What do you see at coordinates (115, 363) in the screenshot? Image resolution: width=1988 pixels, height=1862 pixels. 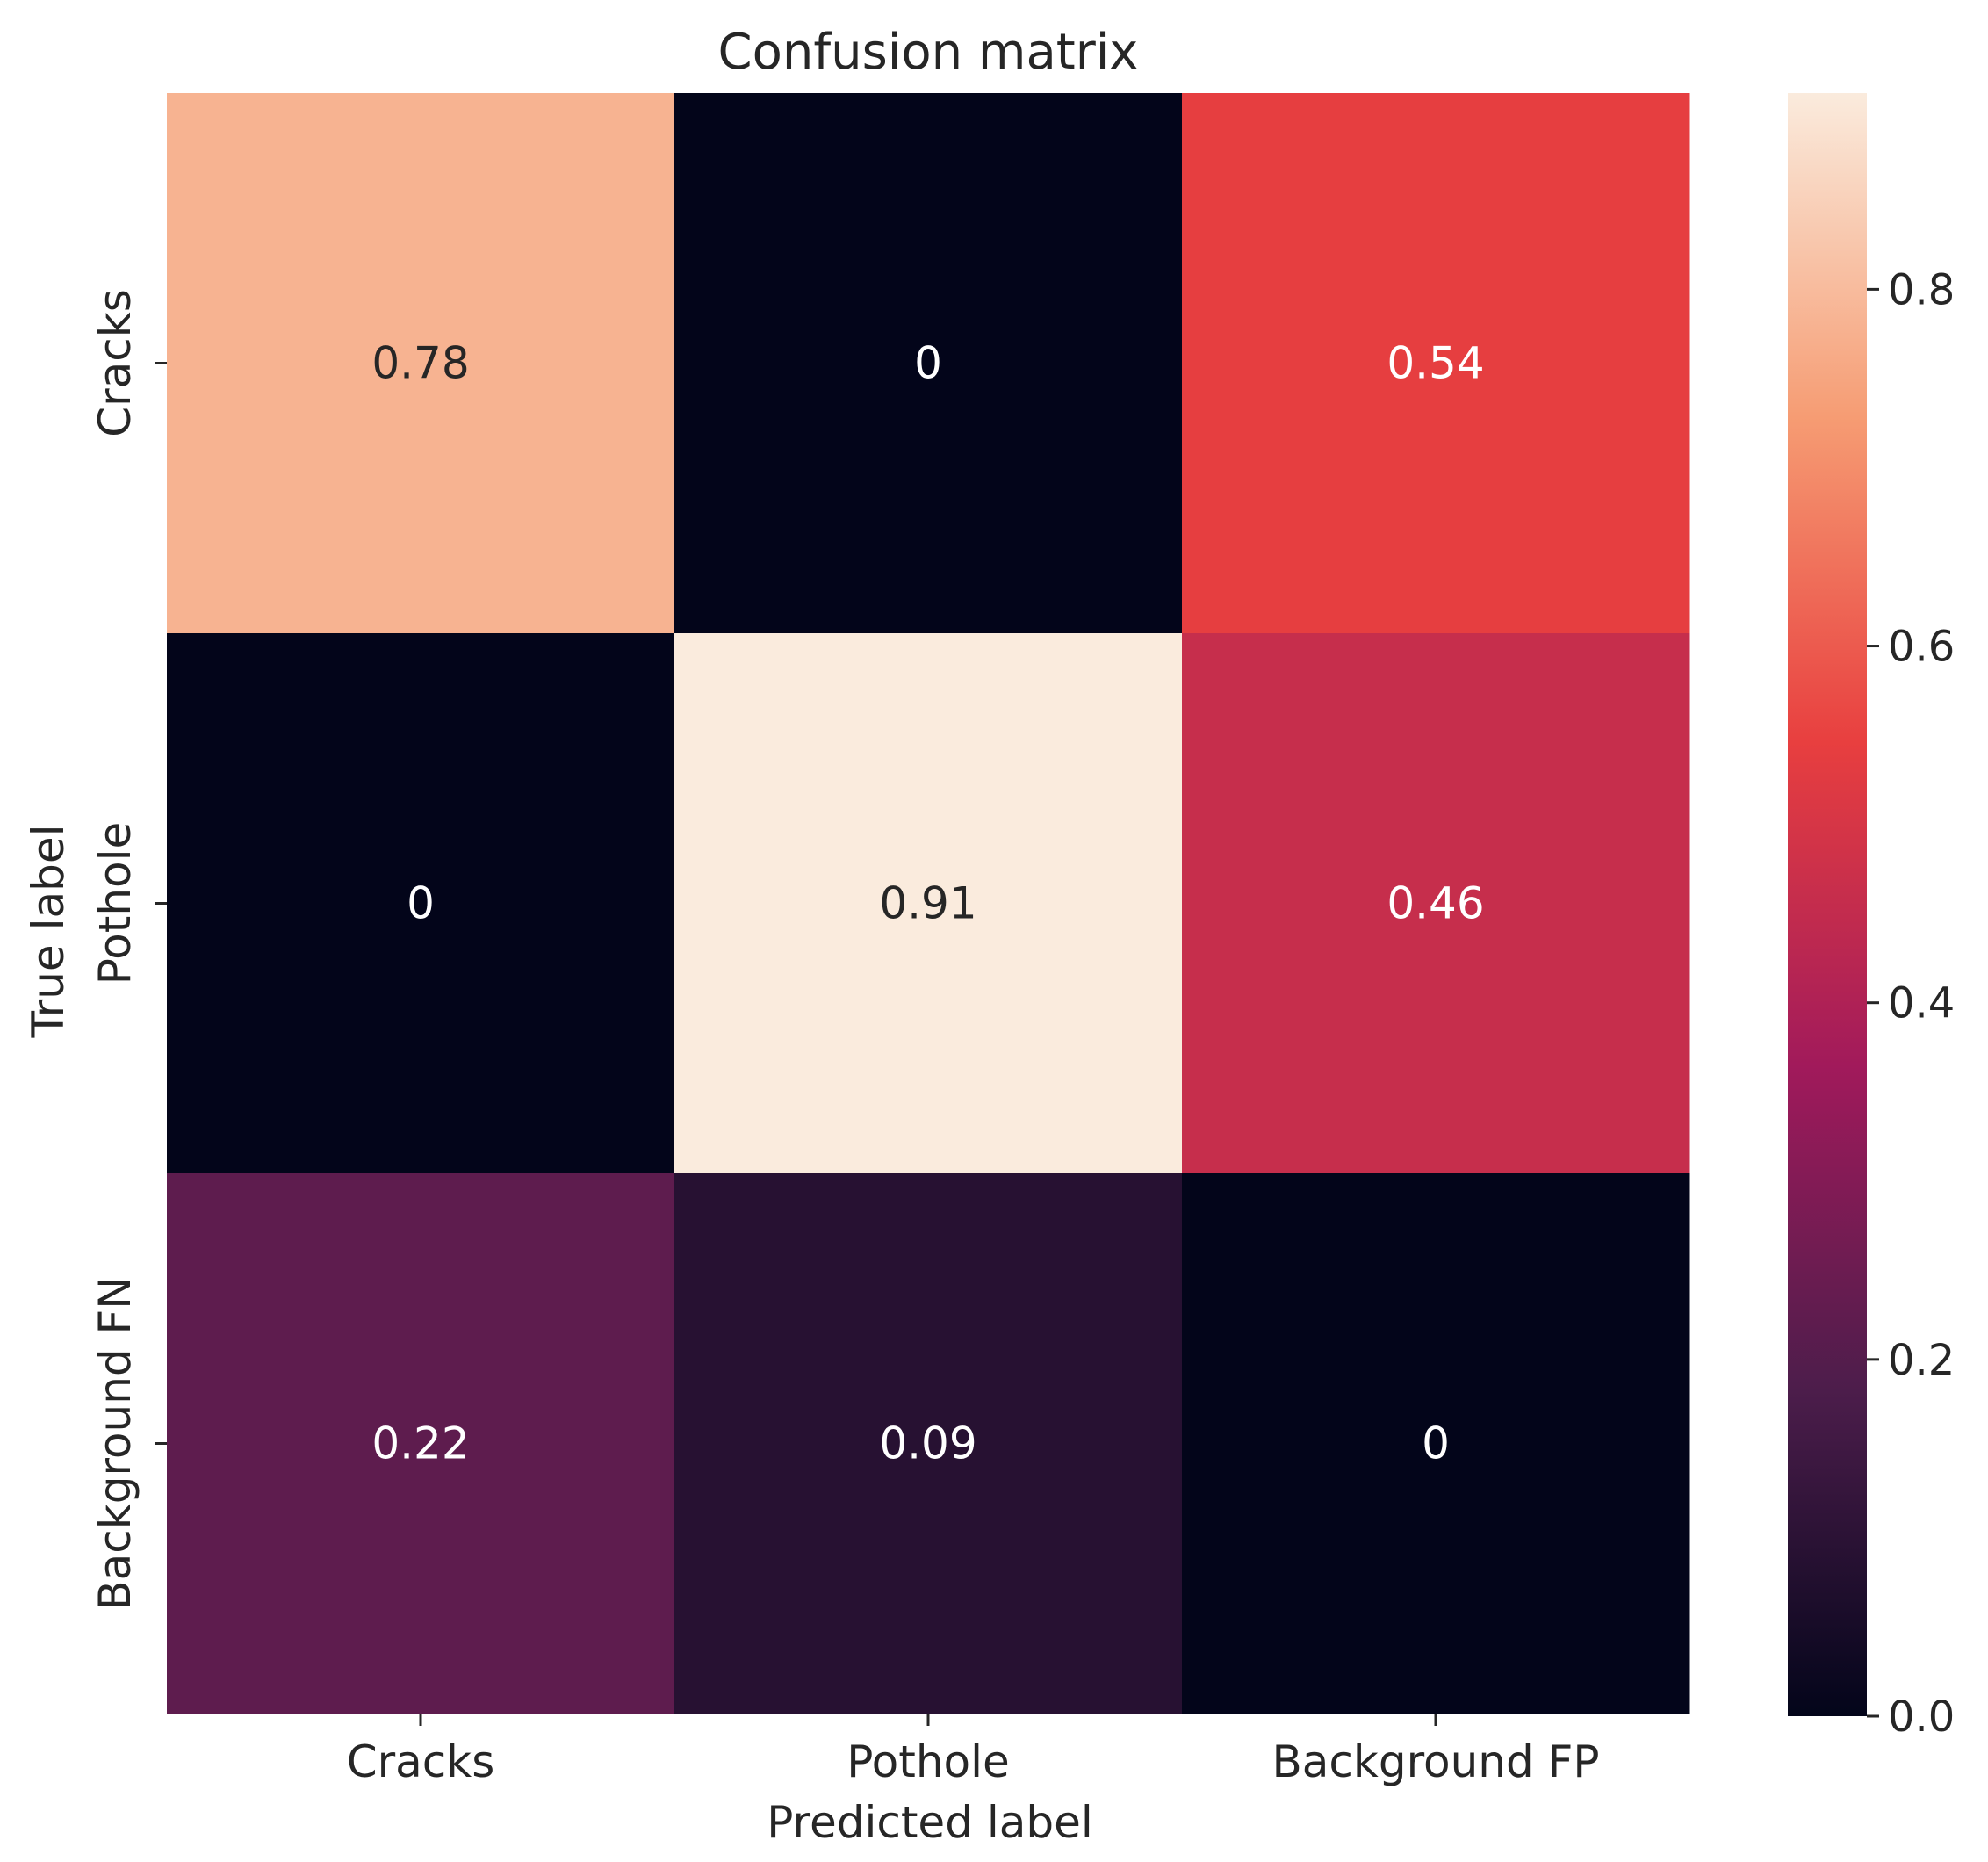 I see `y-tick-label: Cracks` at bounding box center [115, 363].